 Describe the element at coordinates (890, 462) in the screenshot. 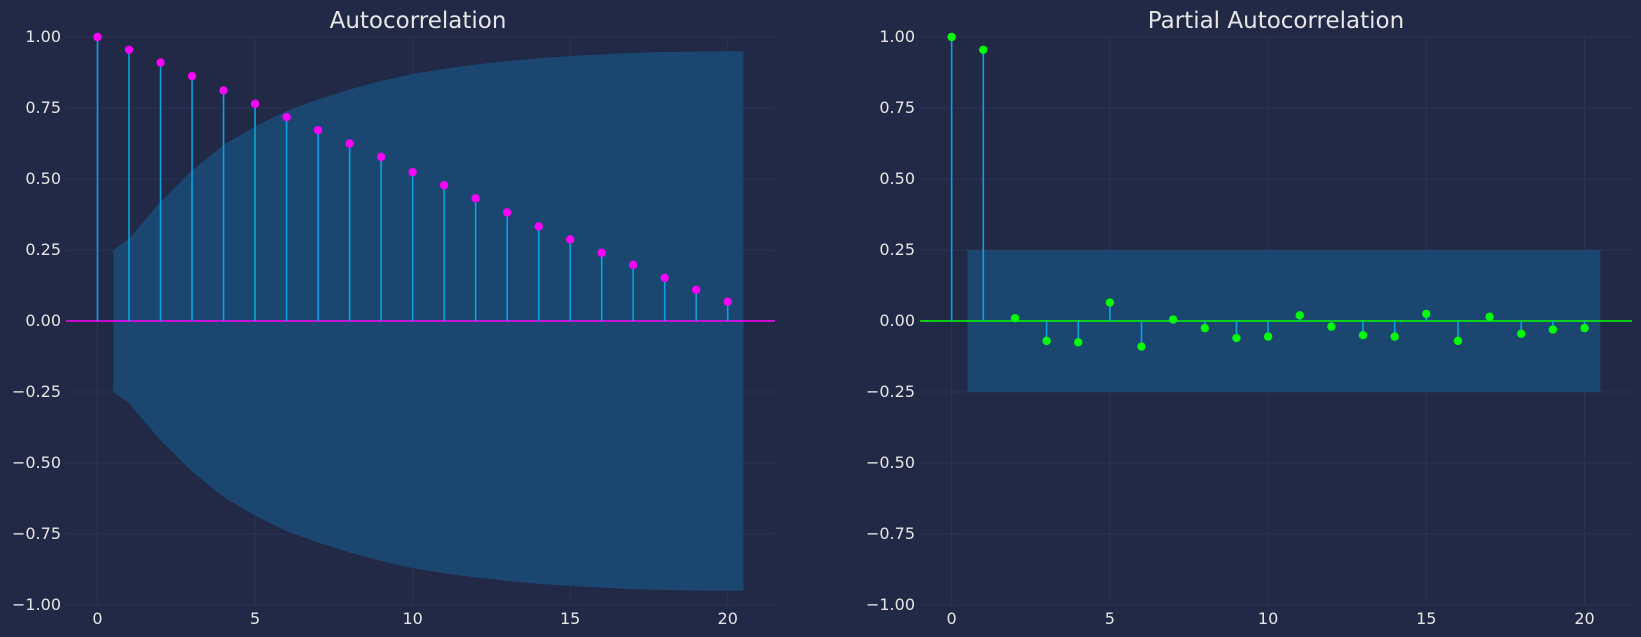

I see `pacf-ytick-label: −0.50` at that location.